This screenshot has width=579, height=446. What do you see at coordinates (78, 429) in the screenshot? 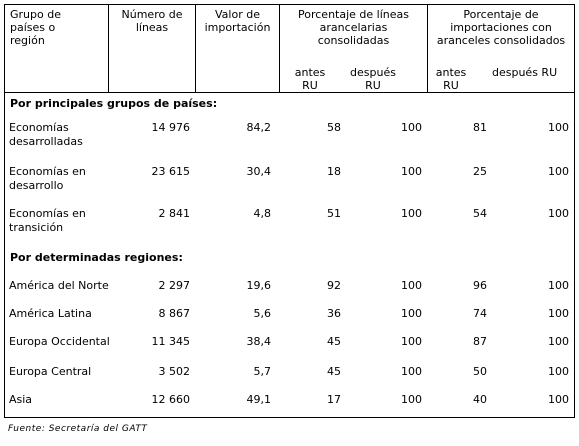
I see `source-note: Fuente: Secretaría del GATT` at bounding box center [78, 429].